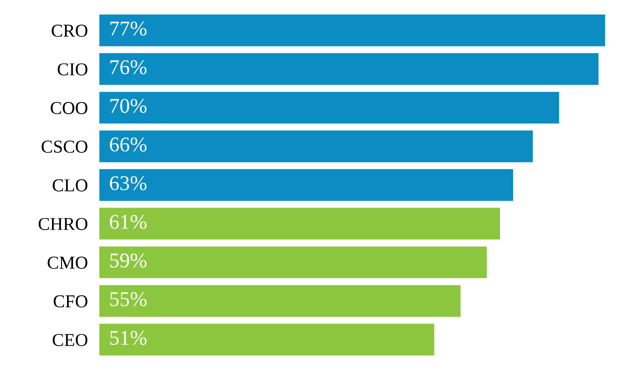 The image size is (640, 370). What do you see at coordinates (63, 224) in the screenshot?
I see `y-tick-label: CHRO` at bounding box center [63, 224].